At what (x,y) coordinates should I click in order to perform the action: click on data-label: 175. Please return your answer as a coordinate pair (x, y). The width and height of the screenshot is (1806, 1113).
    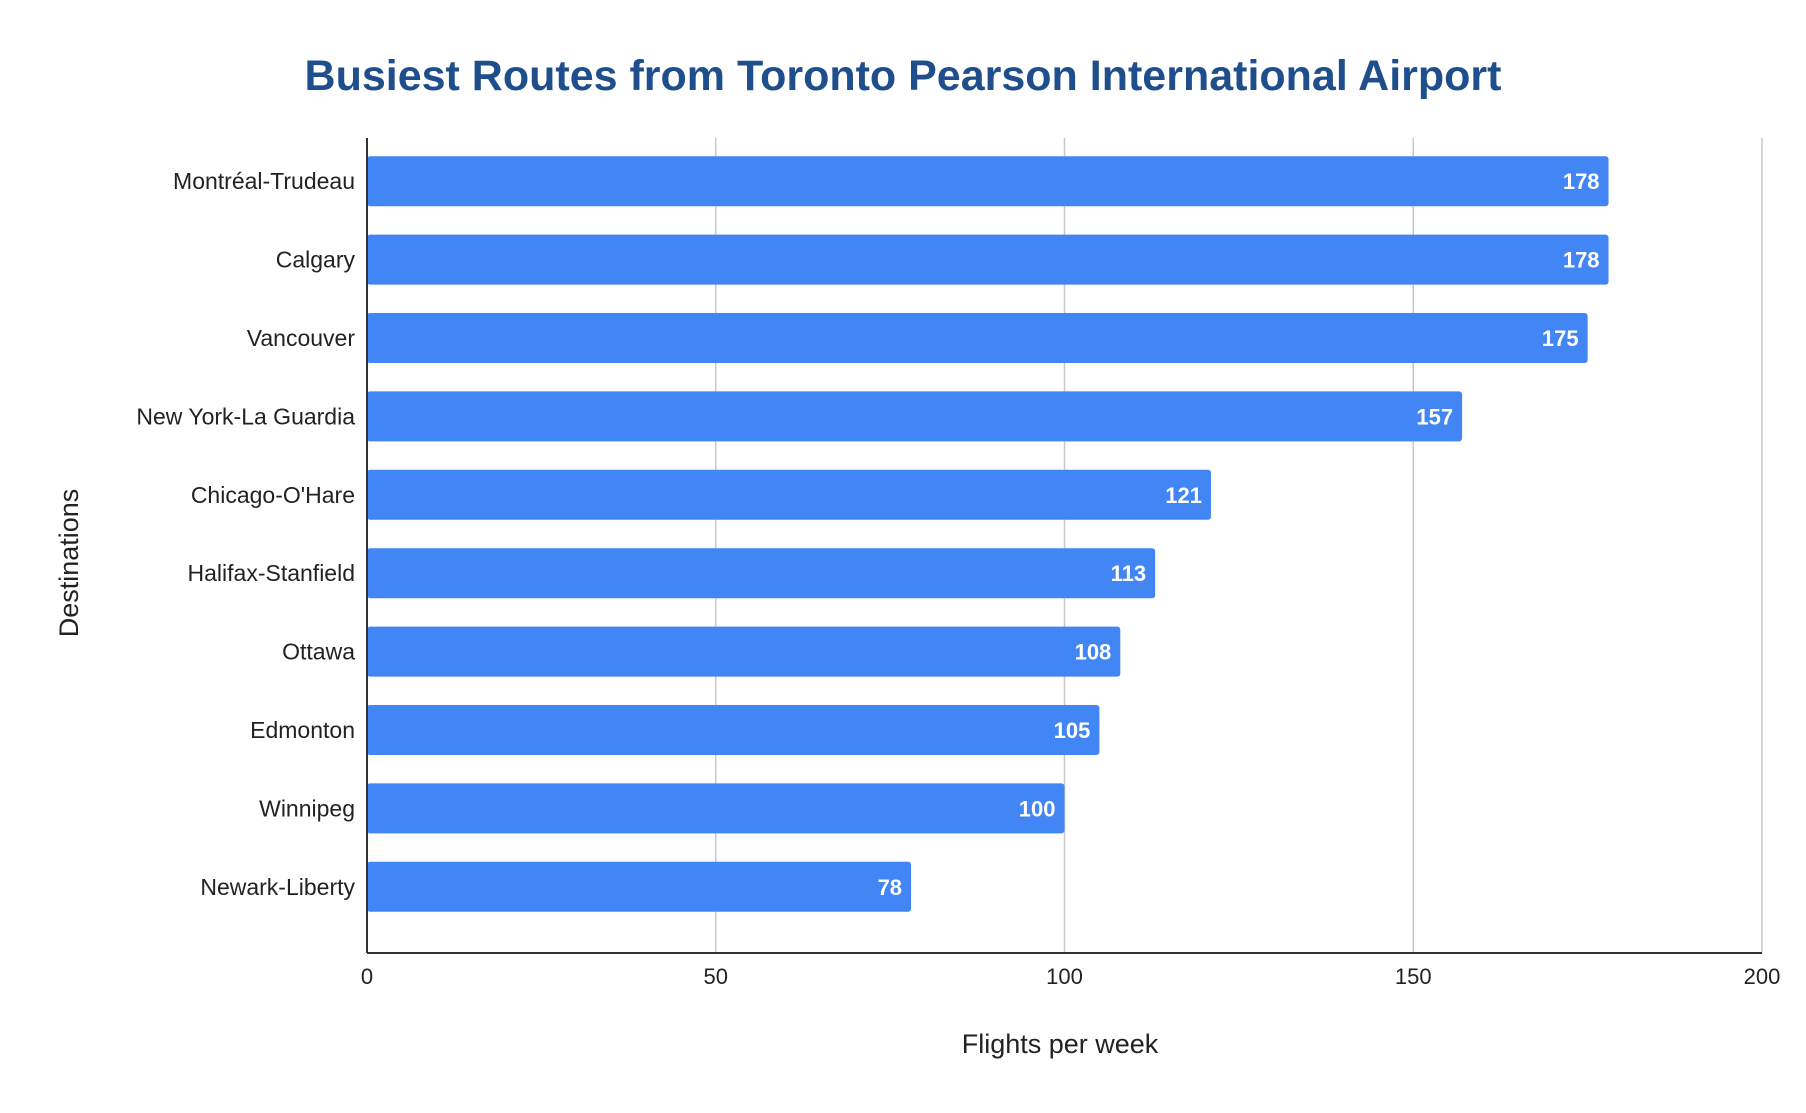
    Looking at the image, I should click on (1560, 338).